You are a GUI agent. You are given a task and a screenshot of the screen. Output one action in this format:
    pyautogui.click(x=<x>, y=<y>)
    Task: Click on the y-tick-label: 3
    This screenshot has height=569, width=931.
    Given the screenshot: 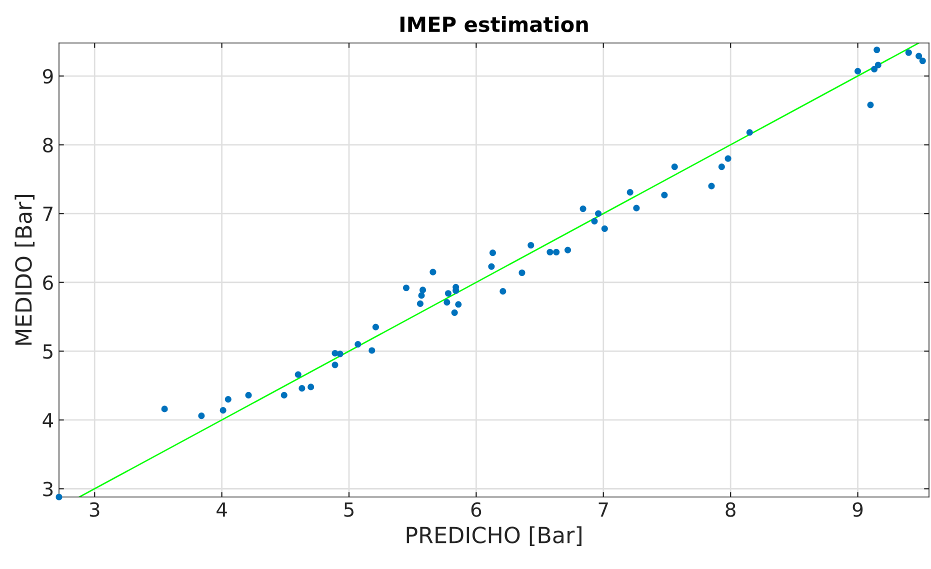 What is the action you would take?
    pyautogui.click(x=48, y=489)
    